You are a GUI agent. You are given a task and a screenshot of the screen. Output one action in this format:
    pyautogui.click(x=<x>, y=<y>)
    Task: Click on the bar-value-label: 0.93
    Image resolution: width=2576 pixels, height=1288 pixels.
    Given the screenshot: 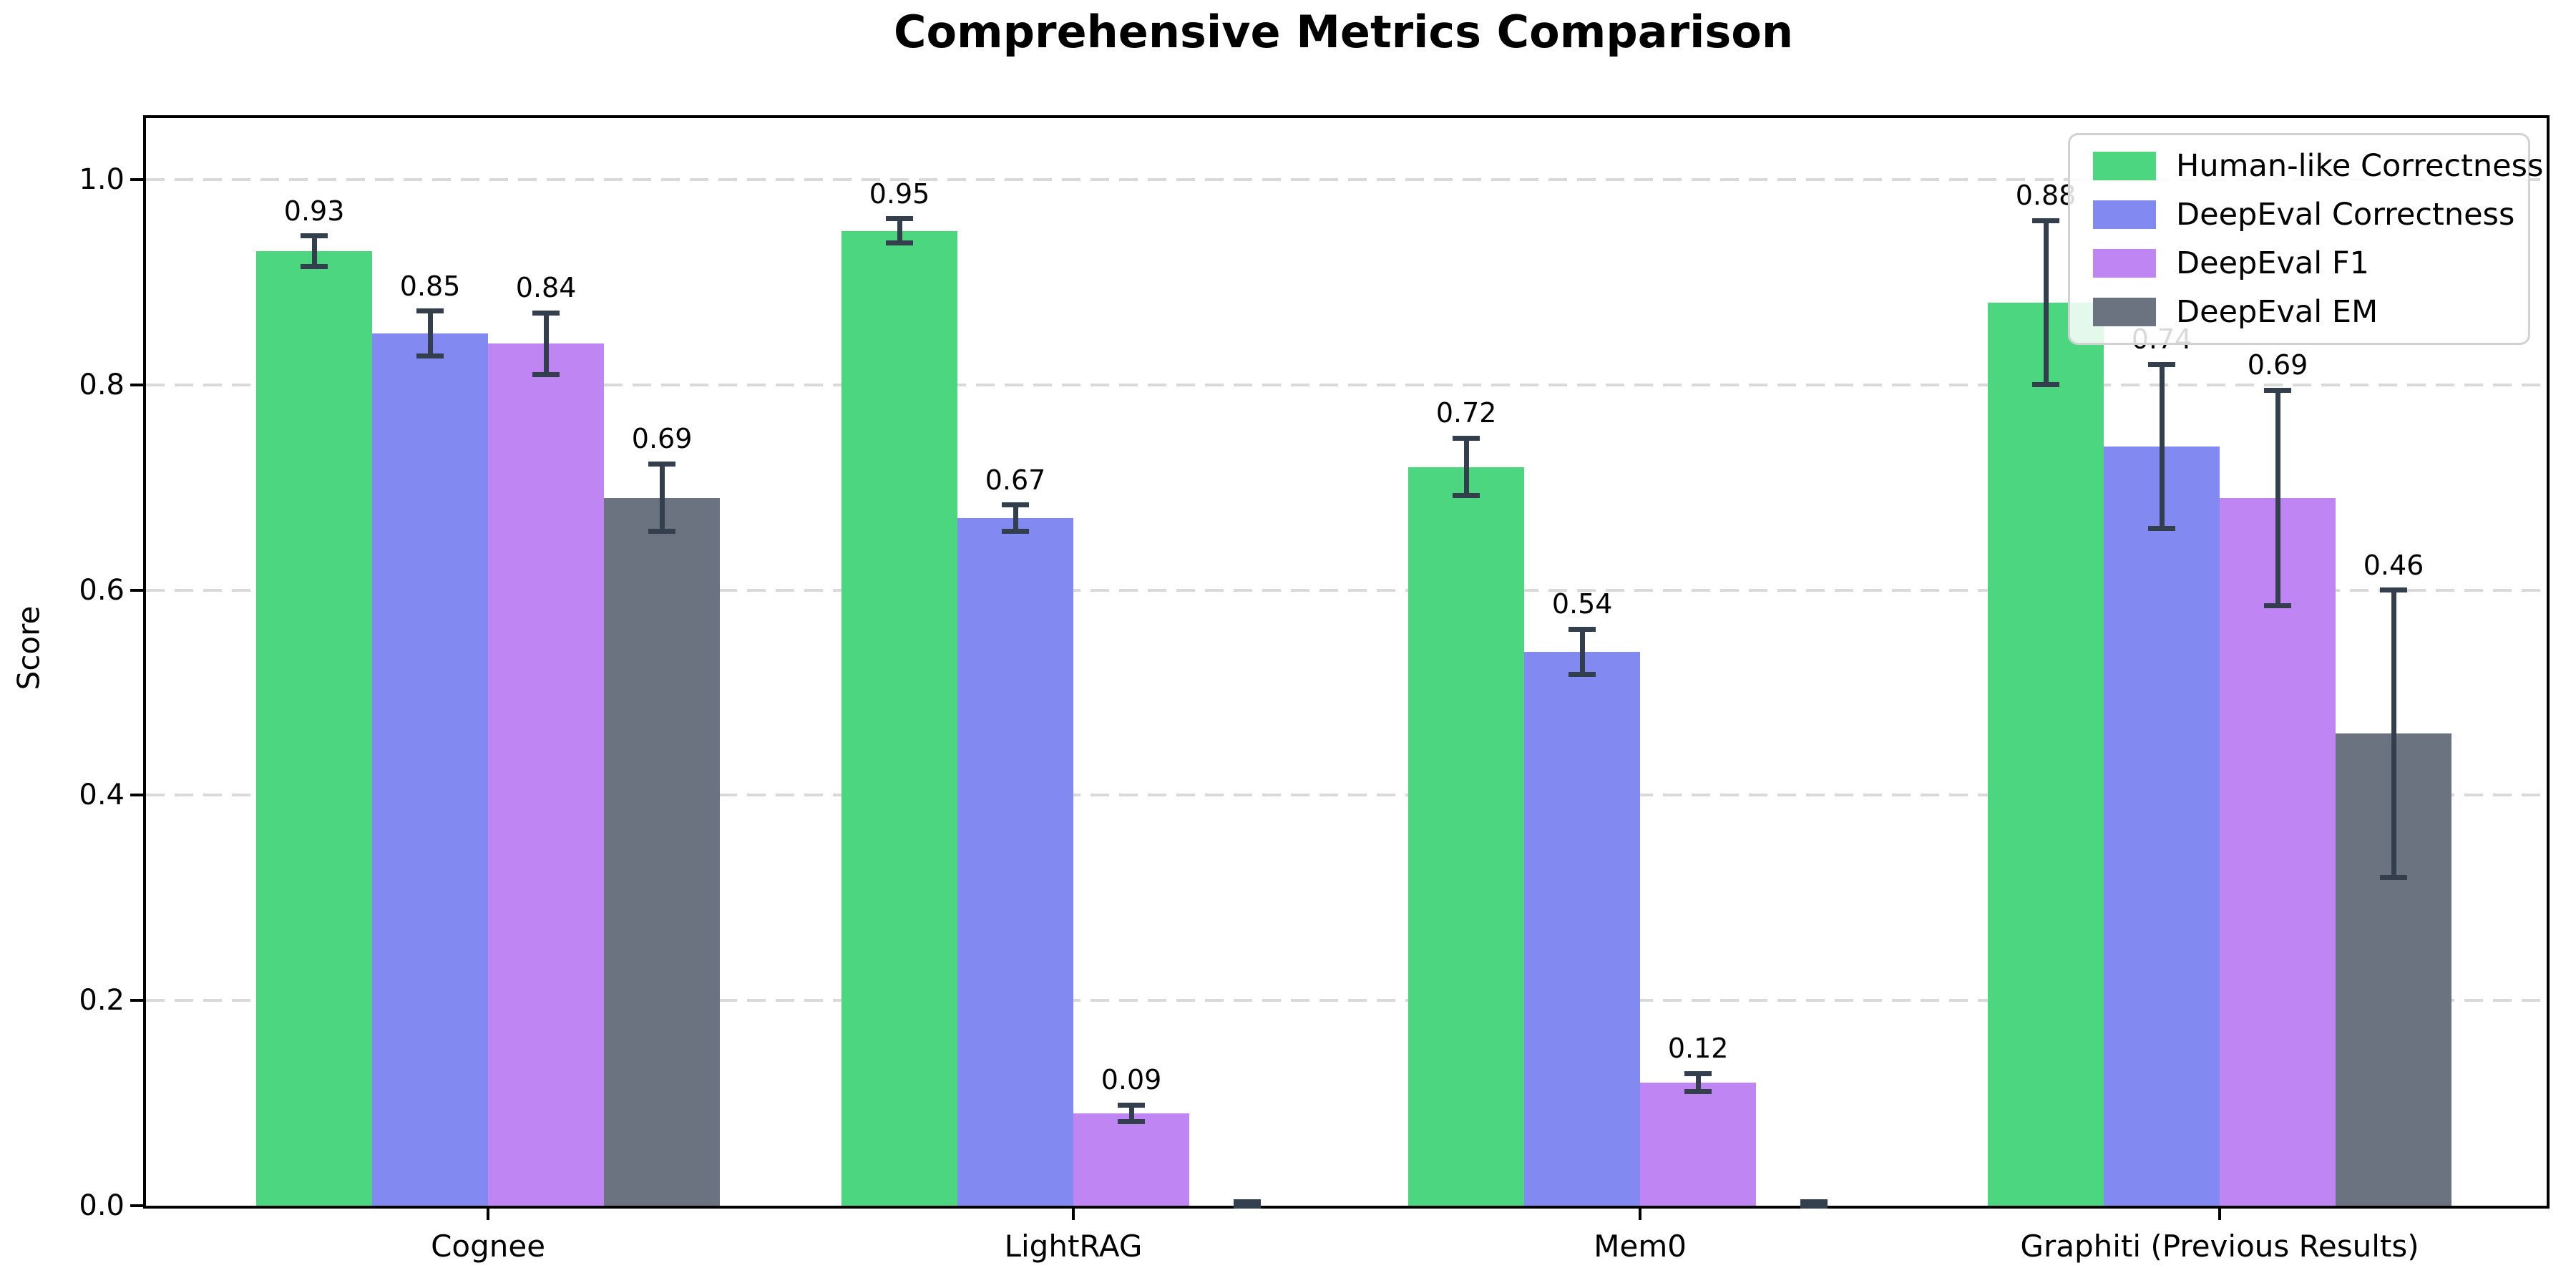 What is the action you would take?
    pyautogui.click(x=314, y=211)
    